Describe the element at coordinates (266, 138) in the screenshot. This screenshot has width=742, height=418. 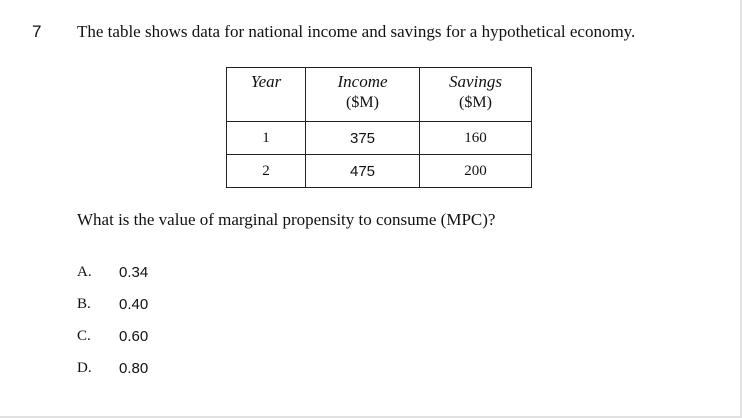
I see `cell-year: 1` at that location.